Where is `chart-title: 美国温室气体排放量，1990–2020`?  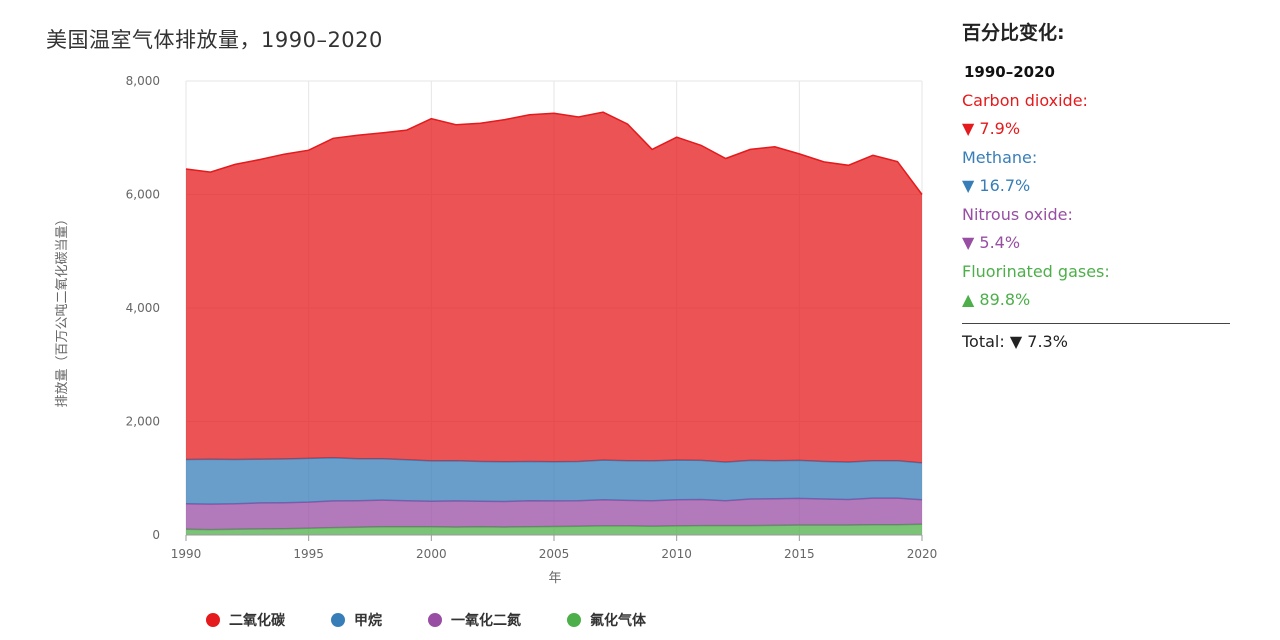 chart-title: 美国温室气体排放量，1990–2020 is located at coordinates (214, 40).